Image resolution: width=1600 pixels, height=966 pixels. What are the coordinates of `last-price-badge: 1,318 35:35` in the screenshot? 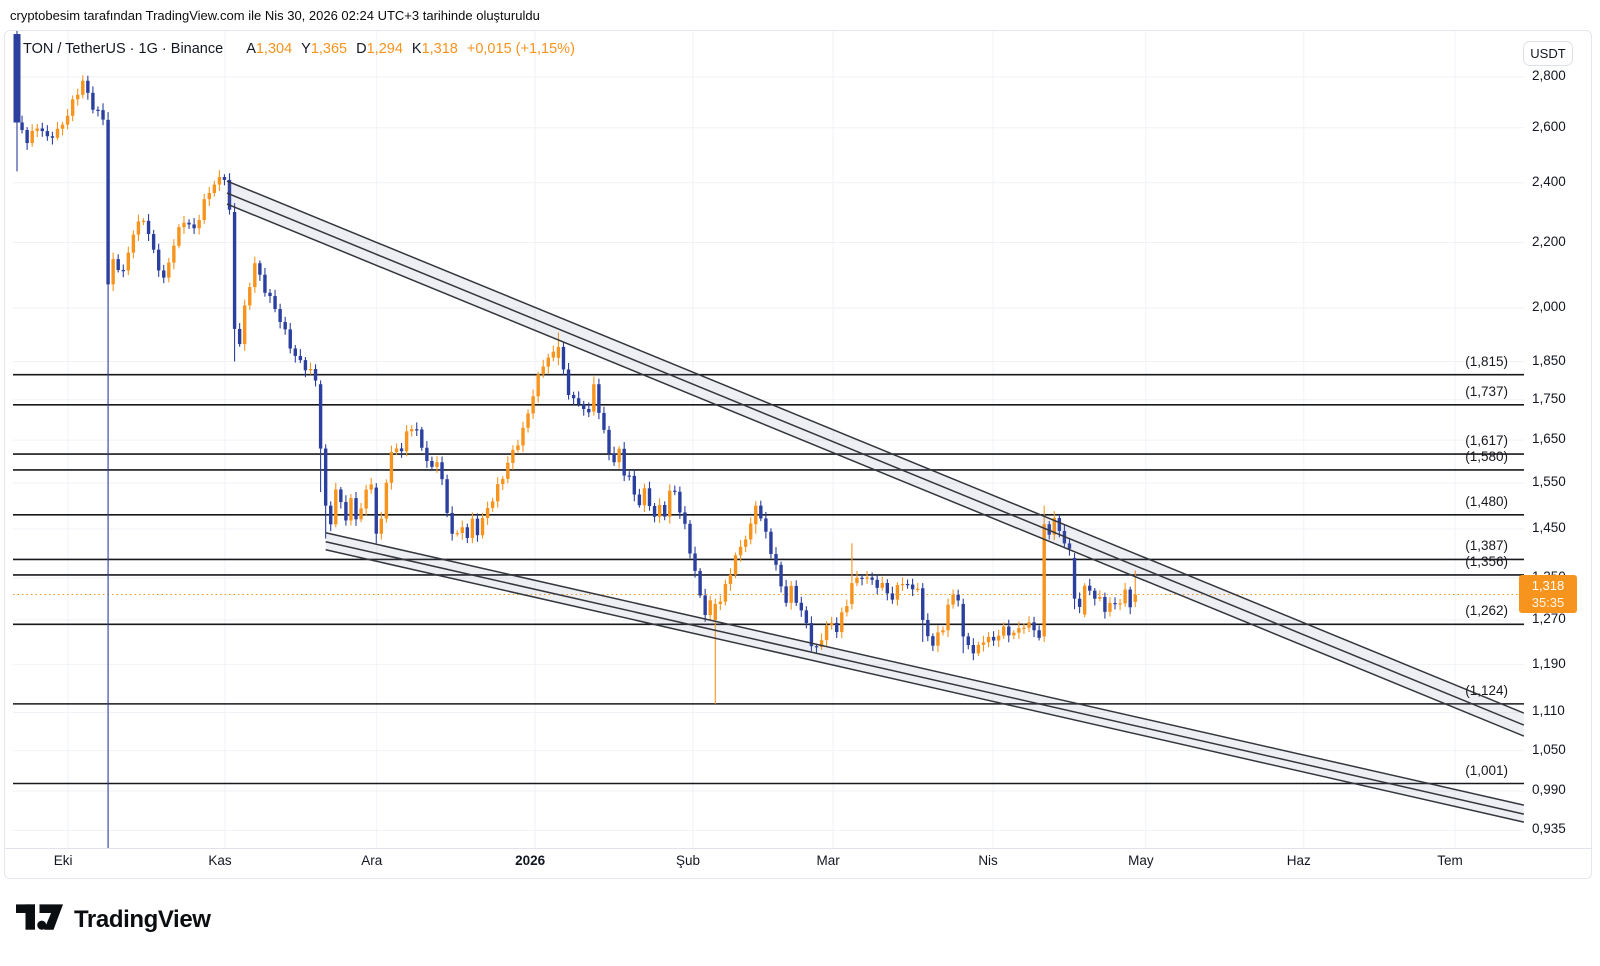 It's located at (1548, 593).